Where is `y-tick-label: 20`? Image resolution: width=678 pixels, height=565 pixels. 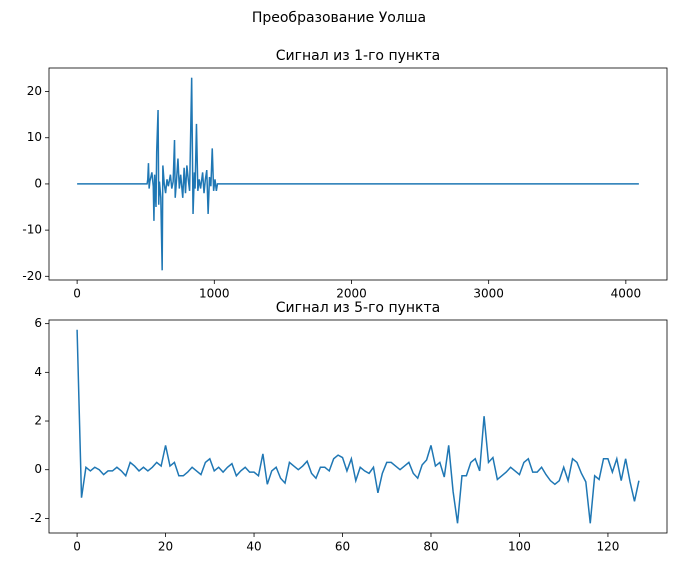 y-tick-label: 20 is located at coordinates (34, 91).